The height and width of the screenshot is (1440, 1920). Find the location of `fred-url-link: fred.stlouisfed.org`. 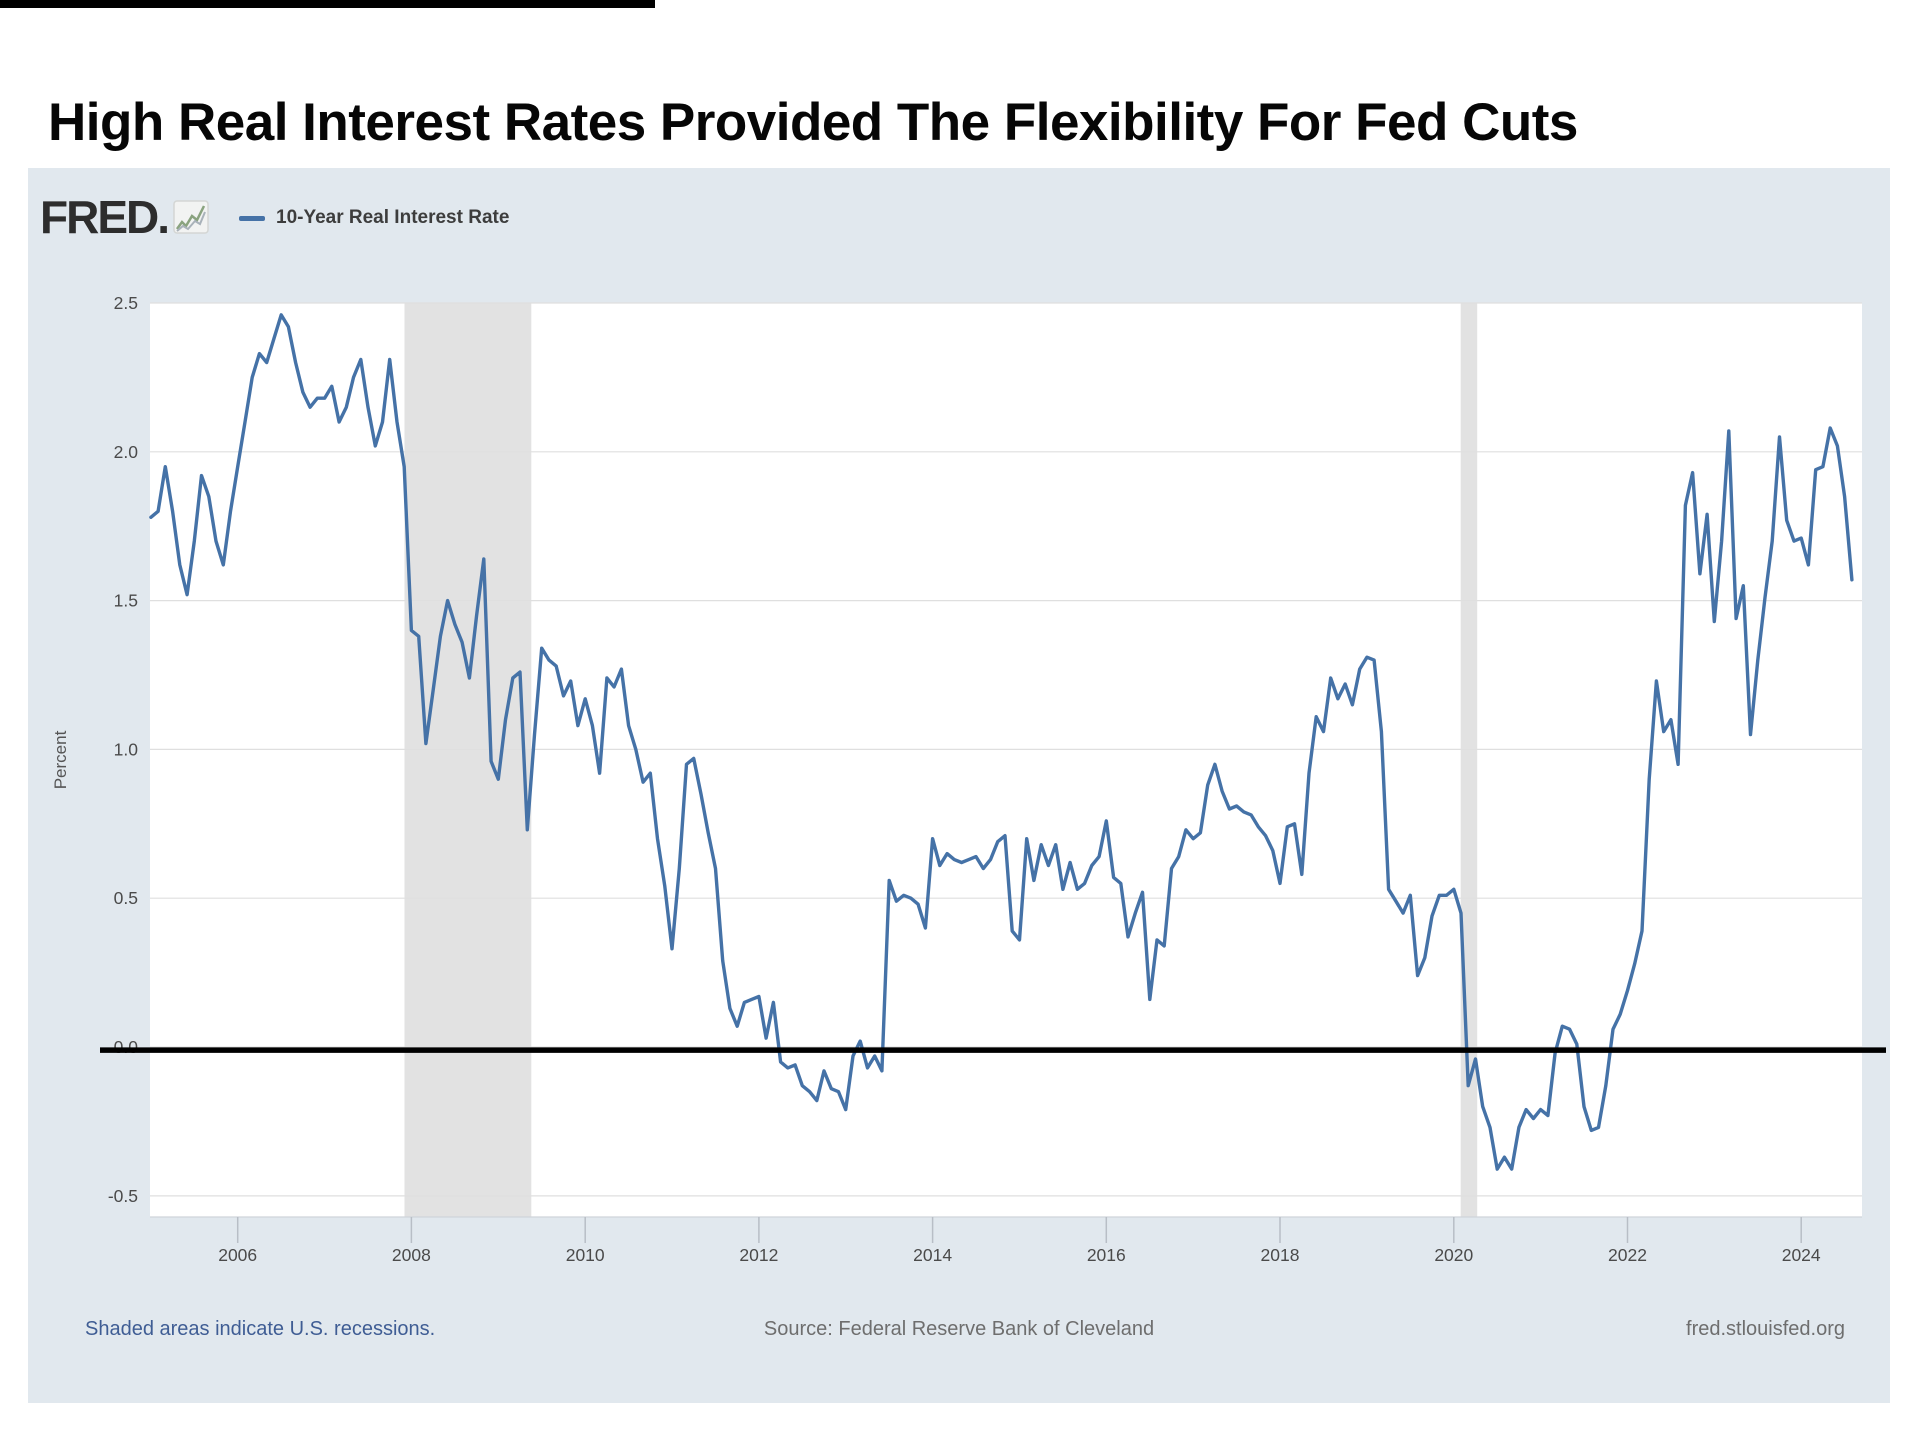

fred-url-link: fred.stlouisfed.org is located at coordinates (1765, 1329).